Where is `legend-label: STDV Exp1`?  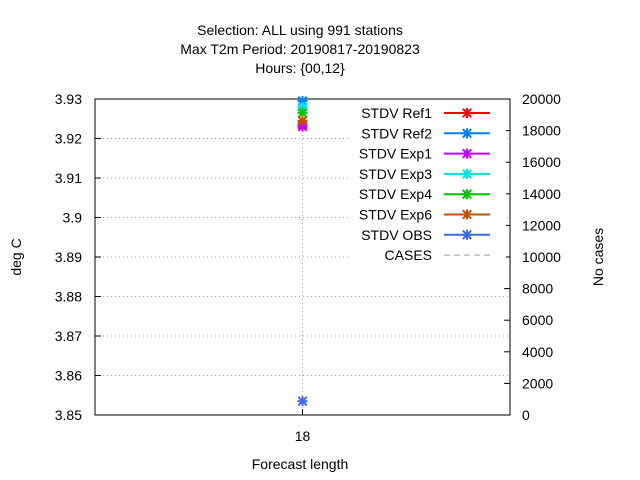 legend-label: STDV Exp1 is located at coordinates (395, 154).